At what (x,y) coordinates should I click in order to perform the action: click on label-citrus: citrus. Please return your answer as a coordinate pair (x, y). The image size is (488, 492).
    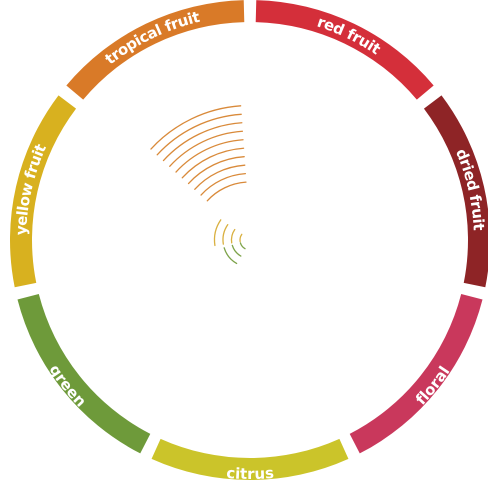
    Looking at the image, I should click on (250, 473).